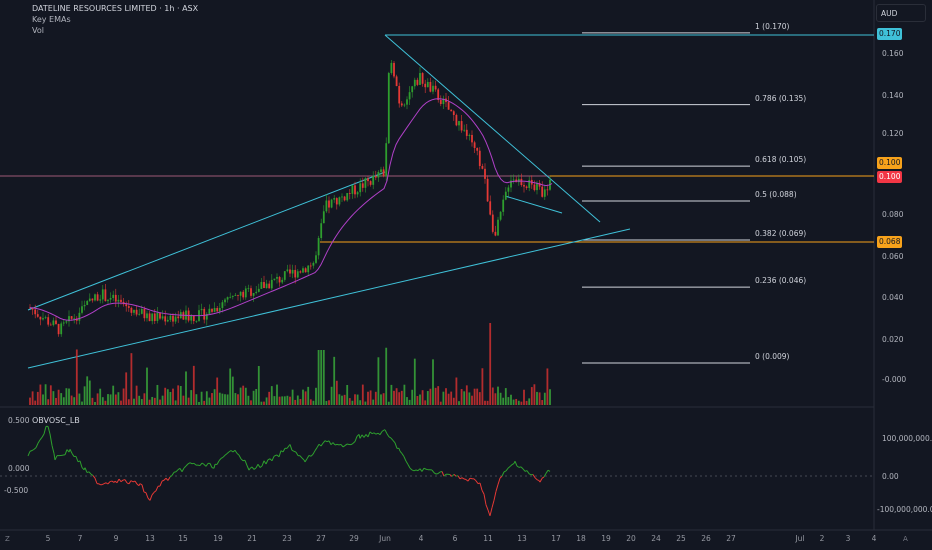 The width and height of the screenshot is (932, 550). Describe the element at coordinates (822, 538) in the screenshot. I see `time-tick: 2` at that location.